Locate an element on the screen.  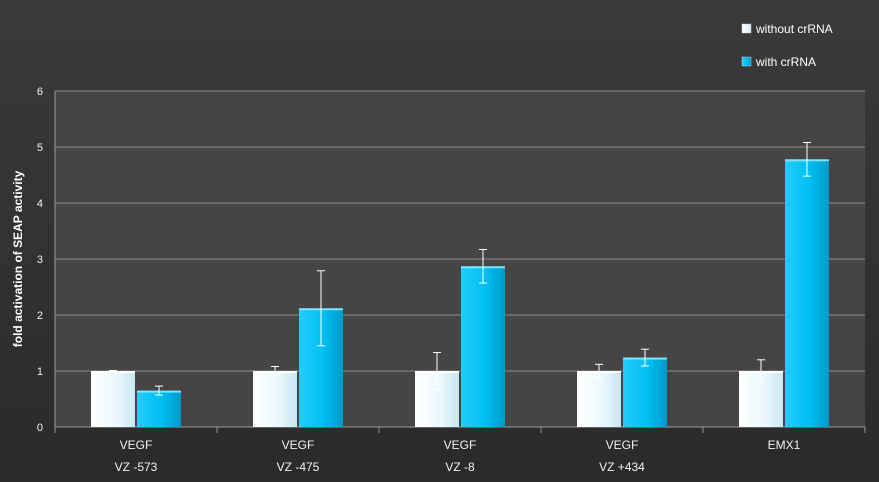
y-tick-label: 3 is located at coordinates (40, 260).